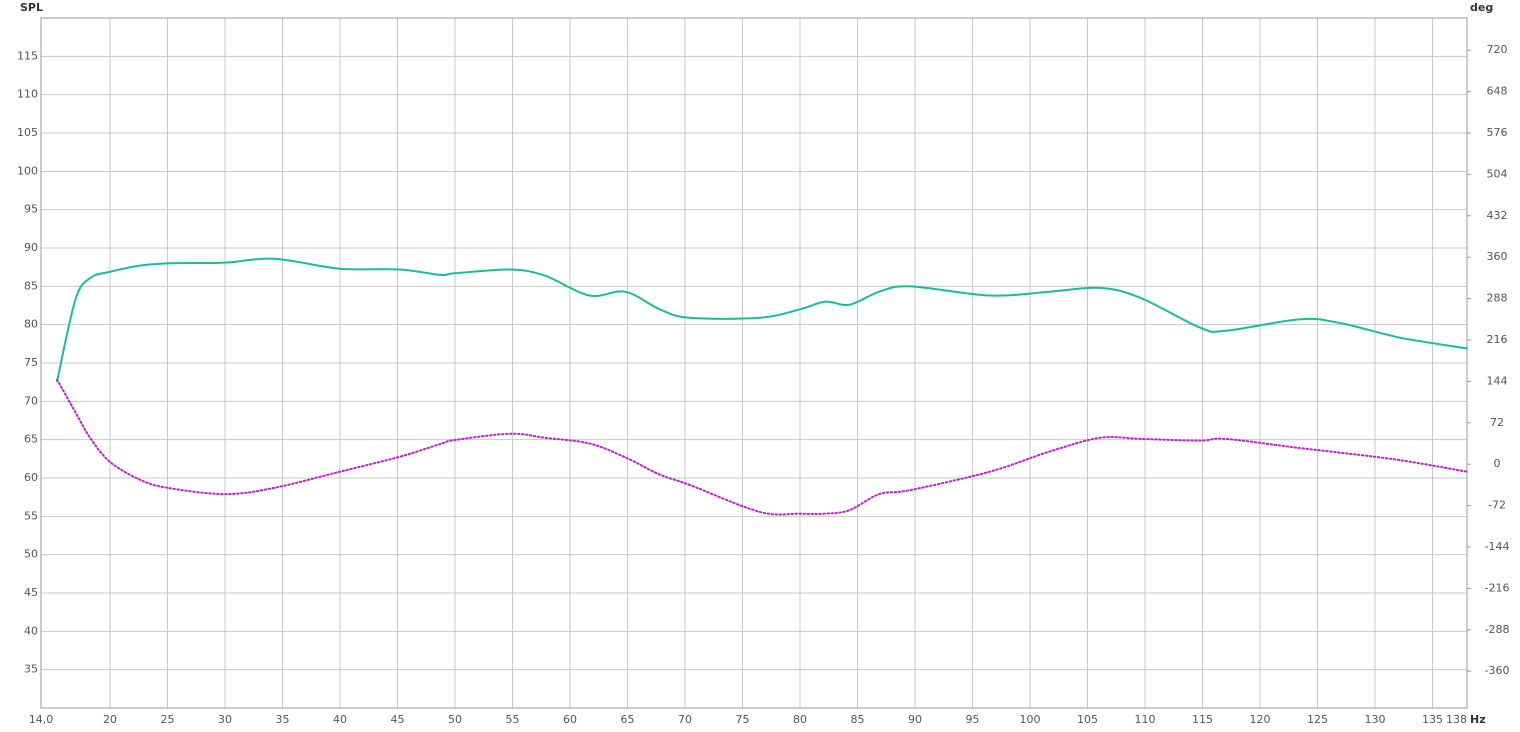  Describe the element at coordinates (1497, 298) in the screenshot. I see `y2-tick-label: 288` at that location.